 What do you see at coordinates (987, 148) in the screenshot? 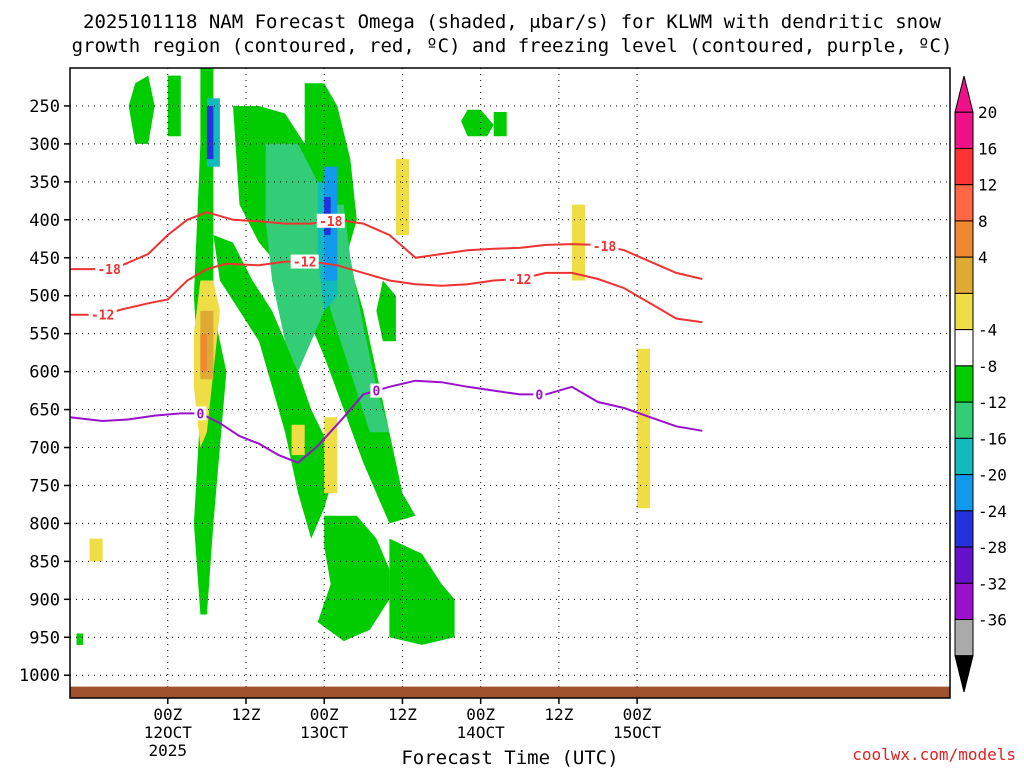
I see `colorbar-label: 16` at bounding box center [987, 148].